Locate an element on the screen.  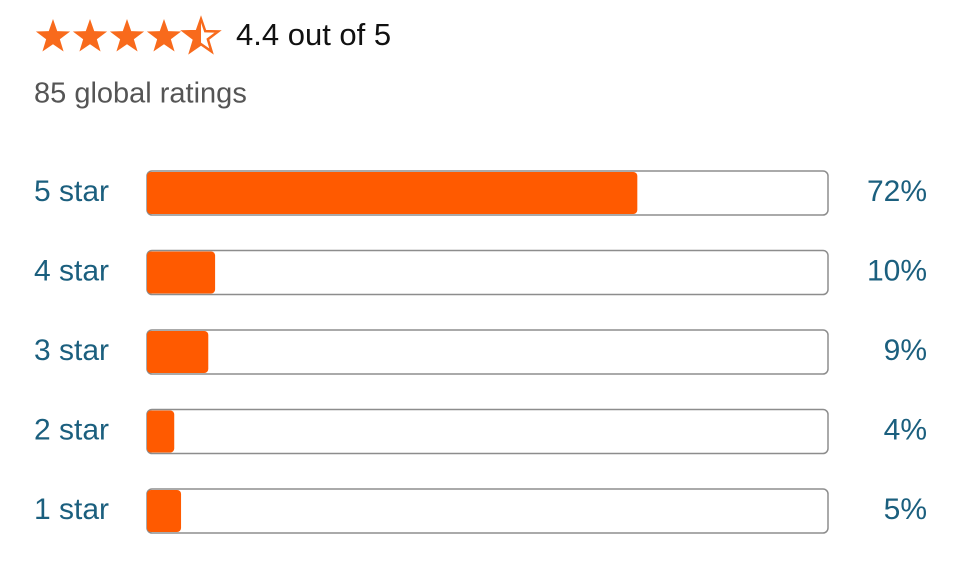
rating-row: 2 star 4% is located at coordinates (480, 431).